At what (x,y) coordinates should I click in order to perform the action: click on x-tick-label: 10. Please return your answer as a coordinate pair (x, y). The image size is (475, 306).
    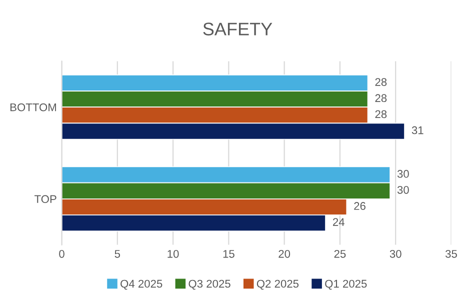
    Looking at the image, I should click on (173, 254).